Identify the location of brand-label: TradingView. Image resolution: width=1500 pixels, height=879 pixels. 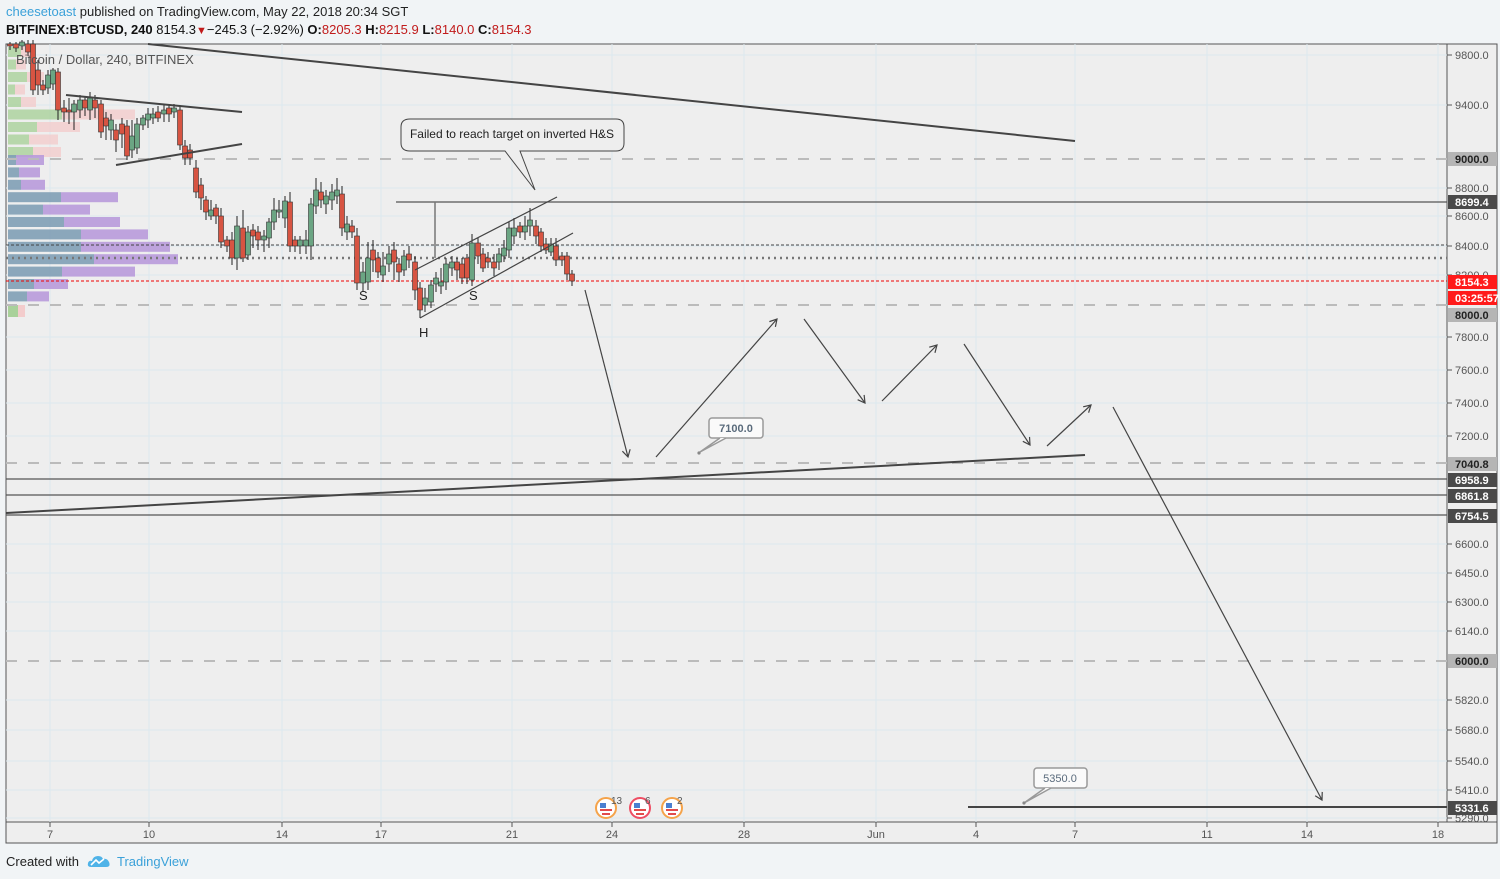
(152, 861).